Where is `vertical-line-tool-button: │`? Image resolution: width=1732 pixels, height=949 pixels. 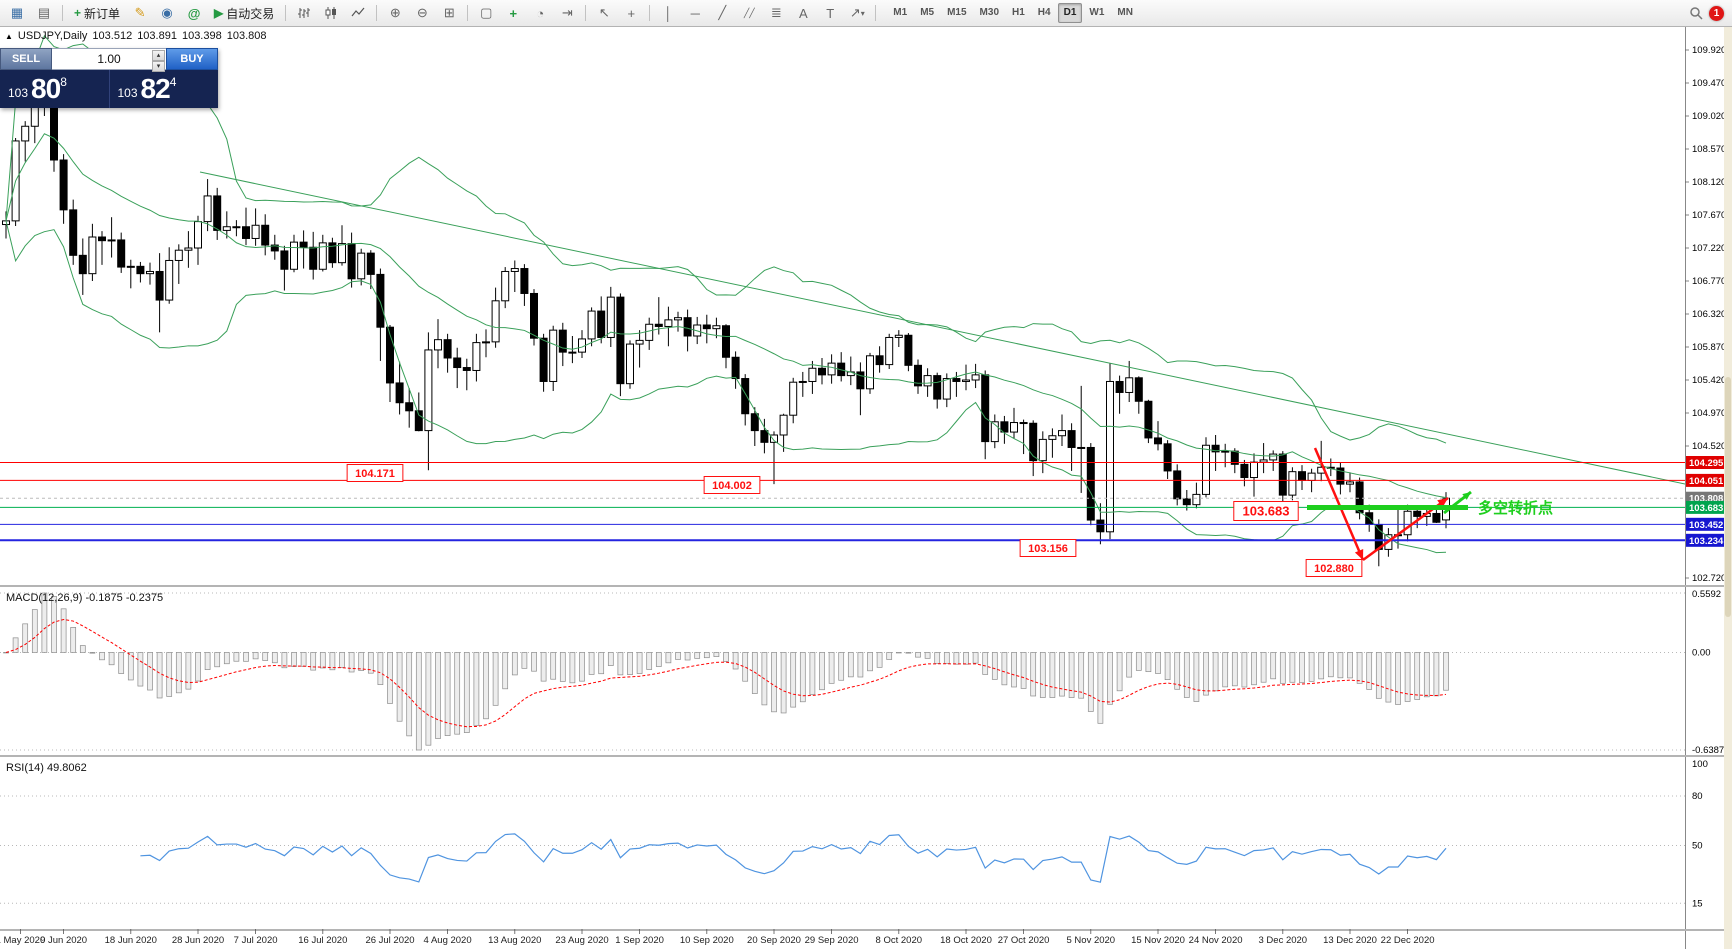
vertical-line-tool-button: │ is located at coordinates (668, 13).